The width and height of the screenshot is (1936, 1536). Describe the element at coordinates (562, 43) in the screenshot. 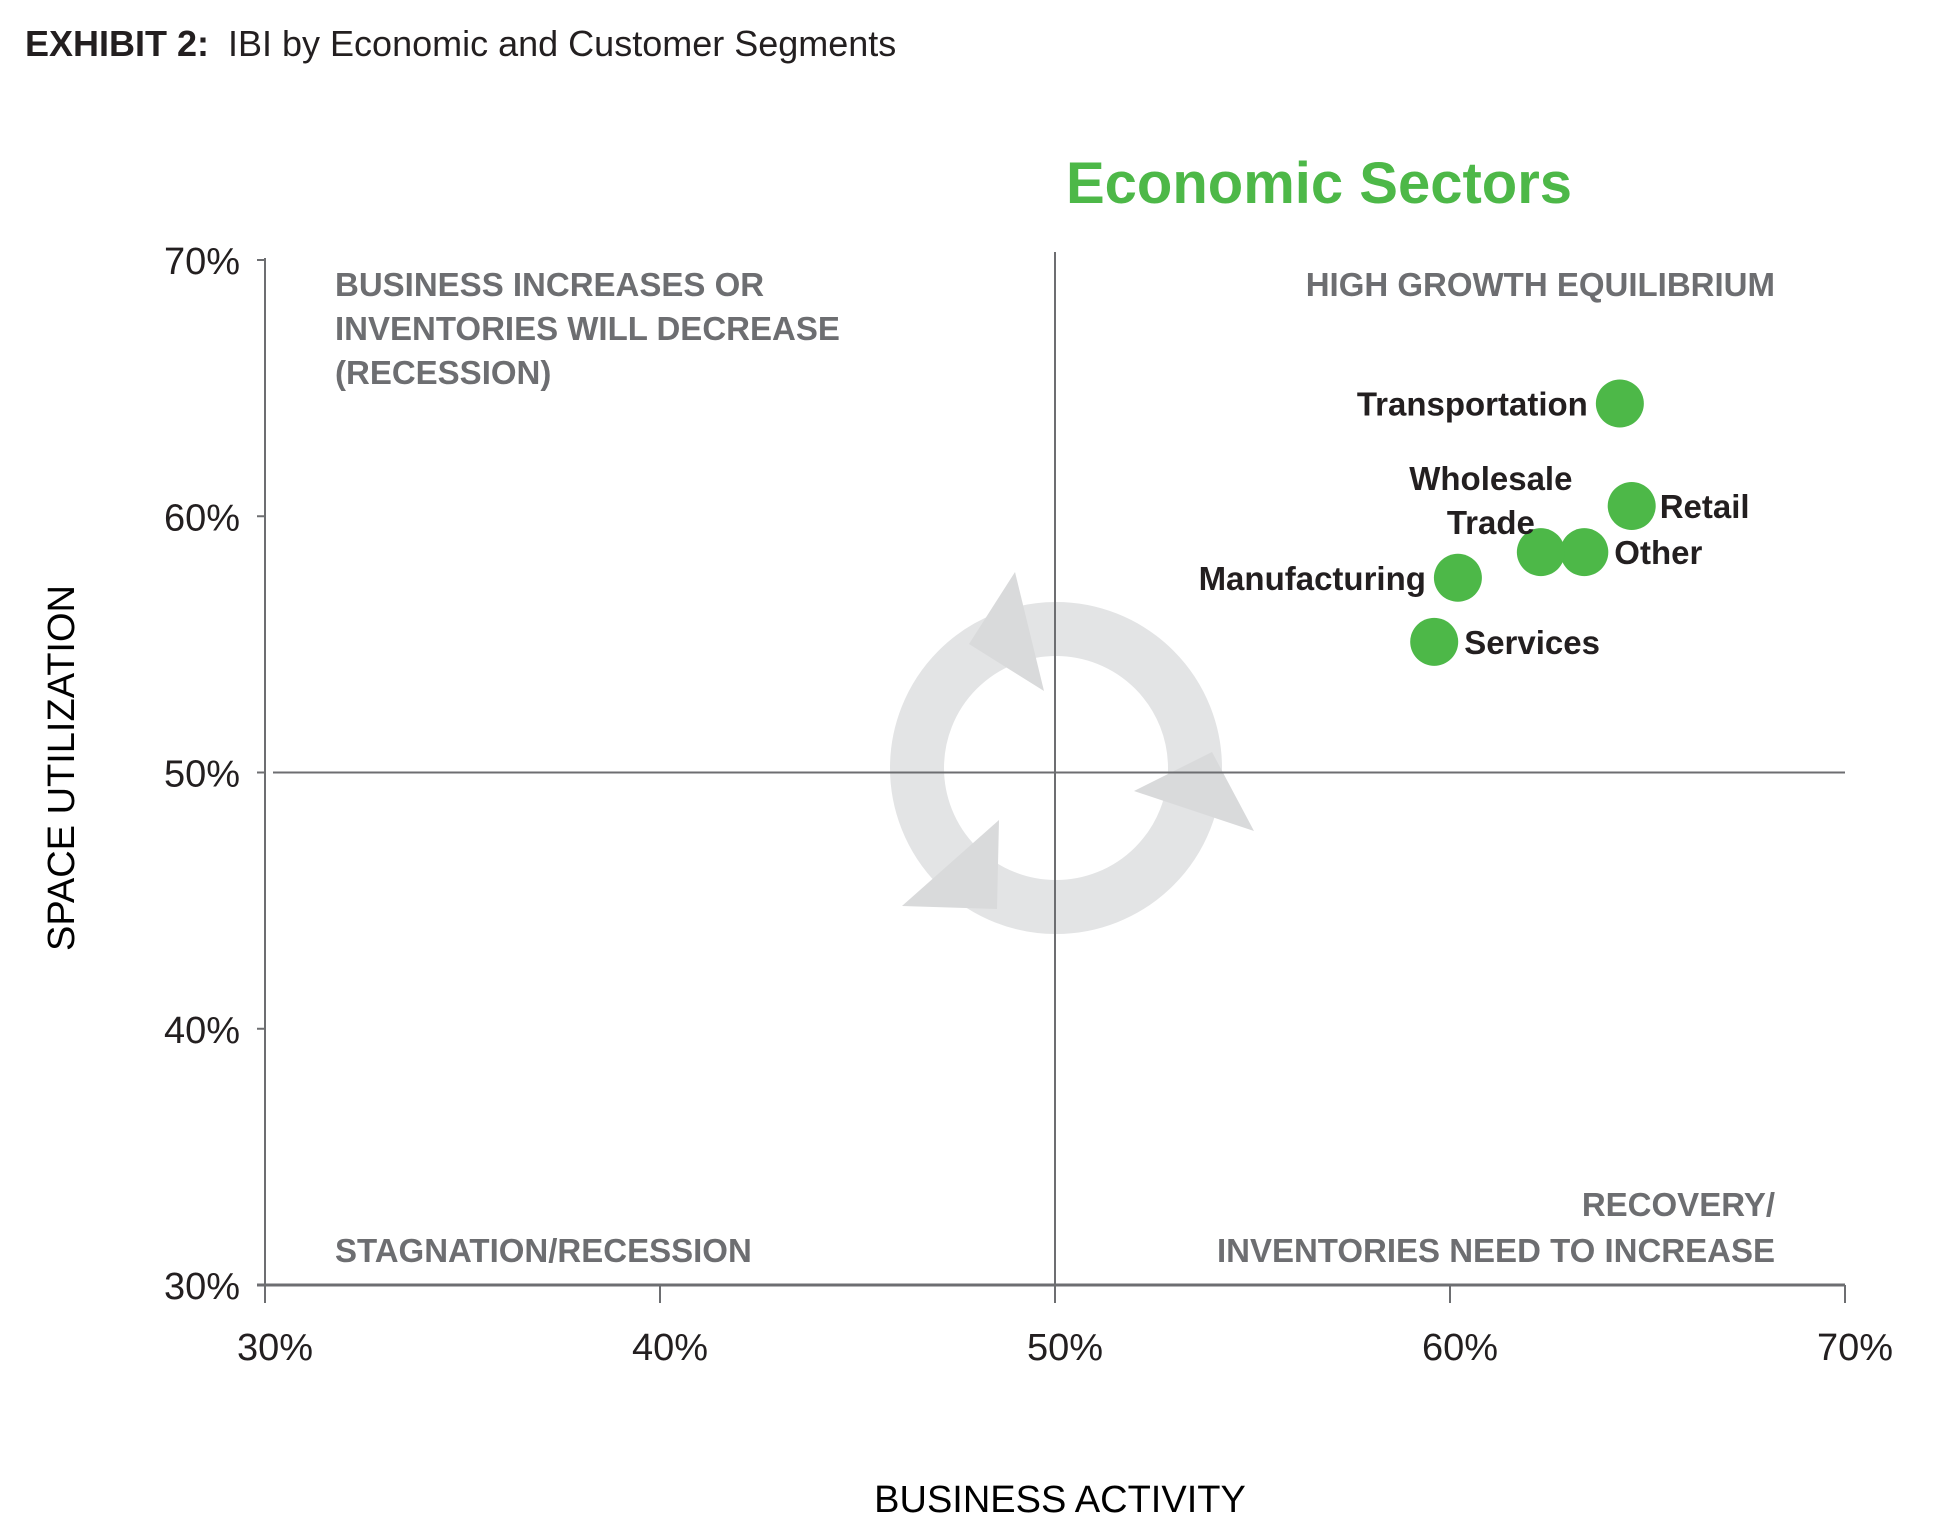

I see `exhibit-title: IBI by Economic and Customer Segments` at that location.